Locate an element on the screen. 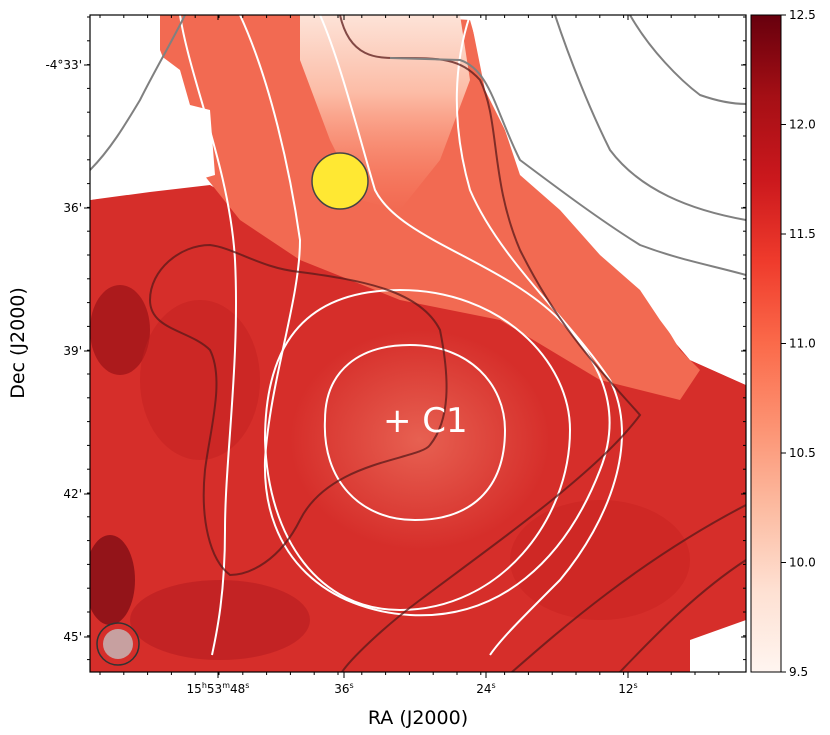  y-tick-label: 36' is located at coordinates (72, 208).